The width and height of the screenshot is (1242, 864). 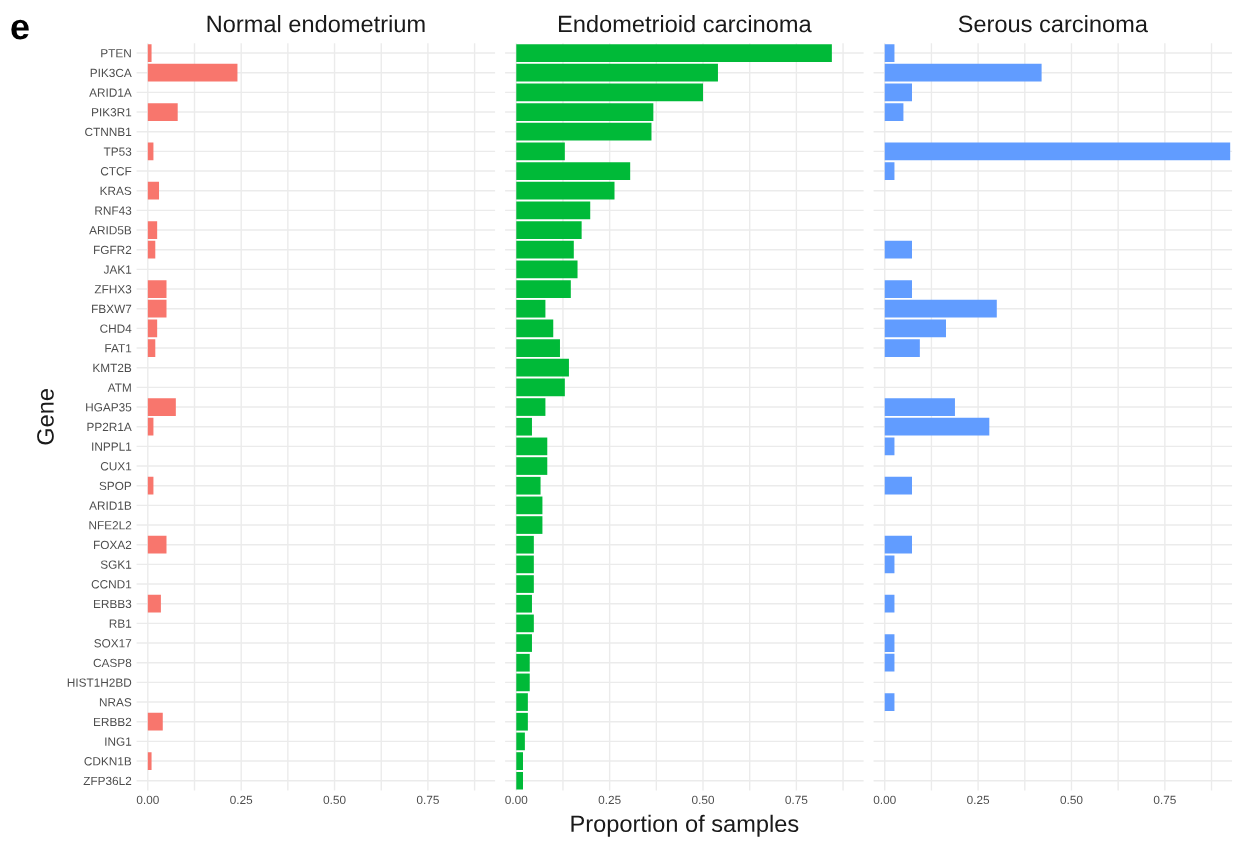 I want to click on chart-title: Serous carcinoma, so click(x=1053, y=23).